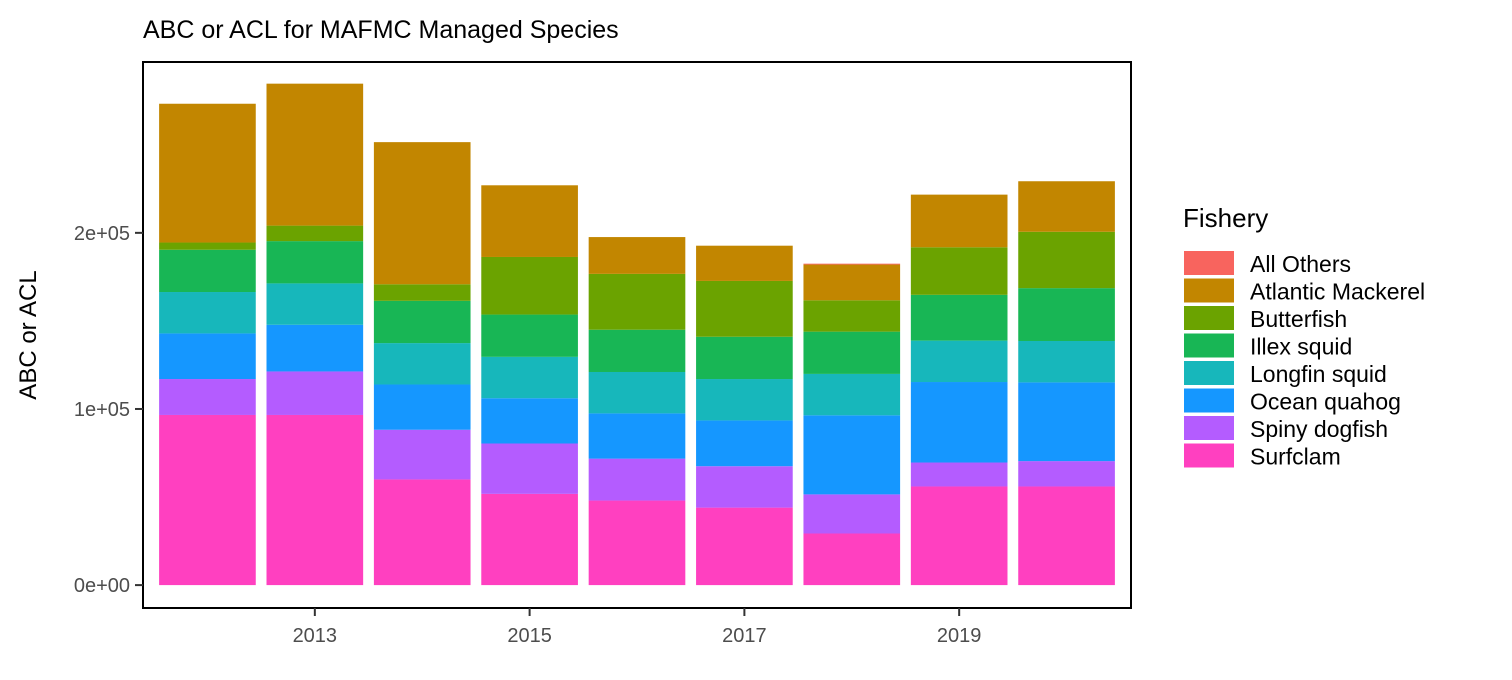 The height and width of the screenshot is (680, 1512). Describe the element at coordinates (315, 636) in the screenshot. I see `x-tick-label: 2013` at that location.